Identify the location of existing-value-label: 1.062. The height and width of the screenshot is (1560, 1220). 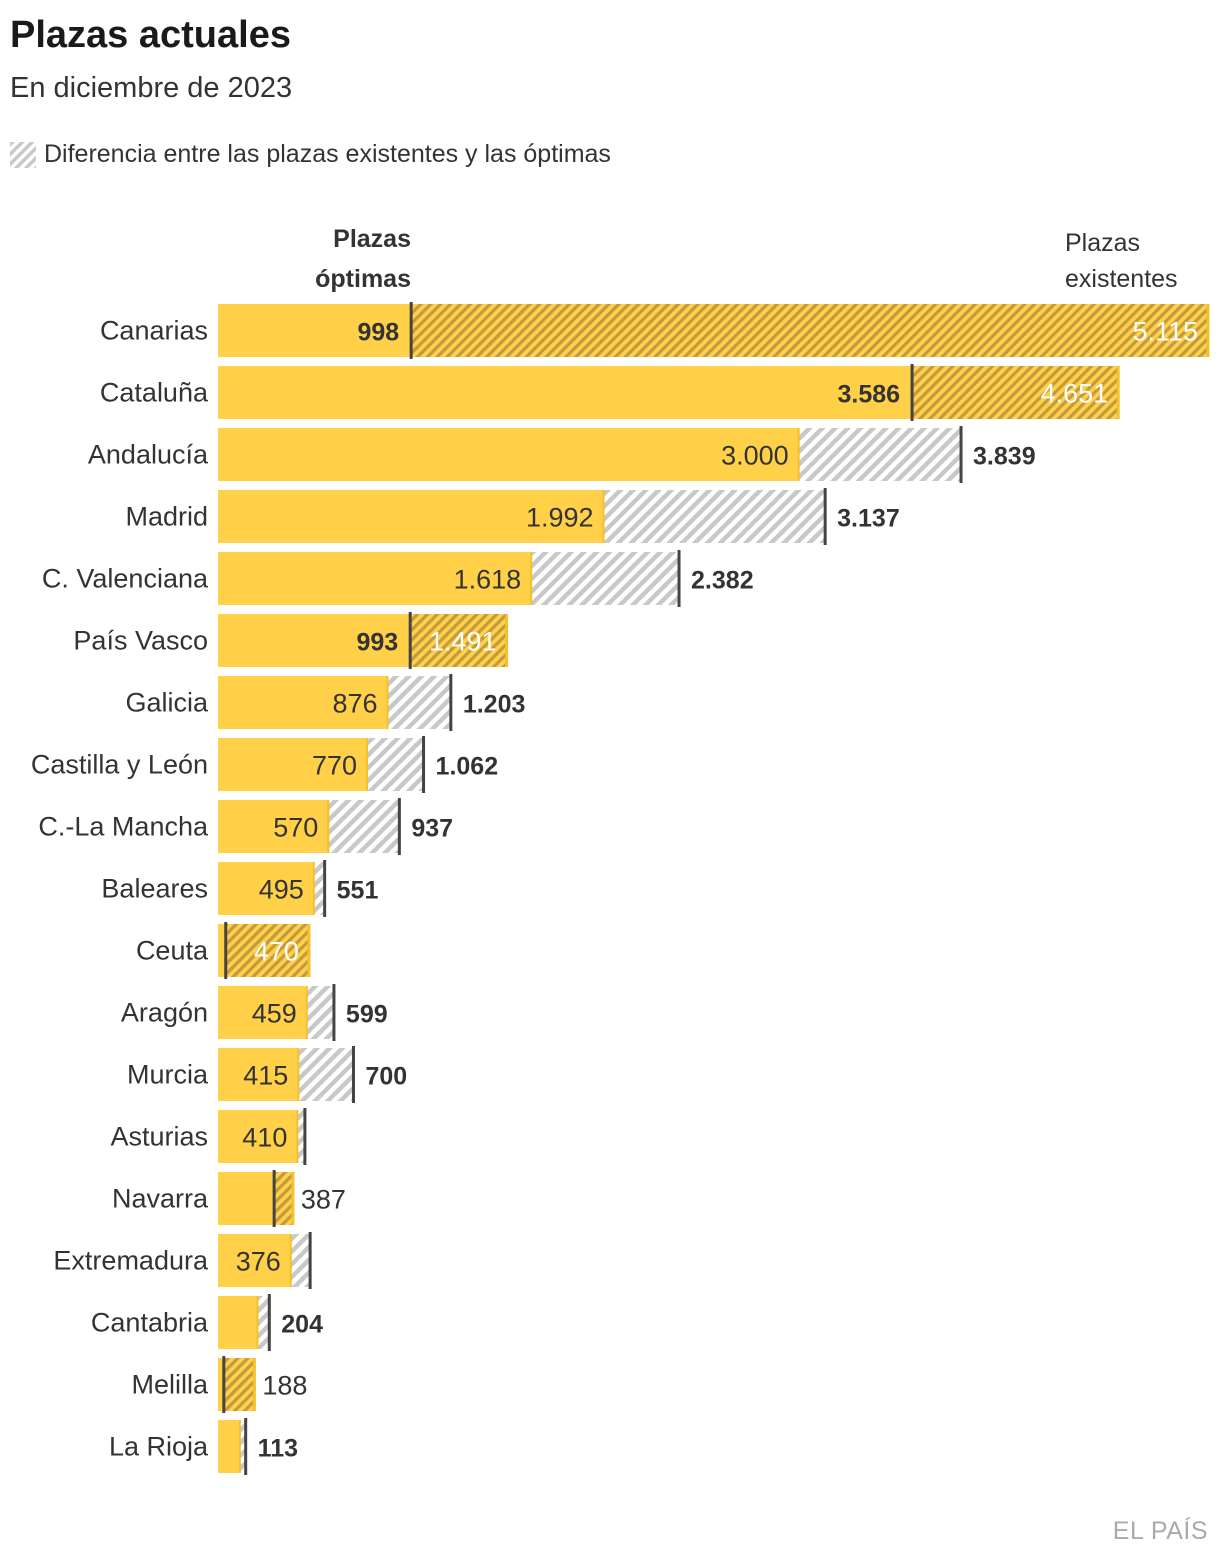
(467, 767).